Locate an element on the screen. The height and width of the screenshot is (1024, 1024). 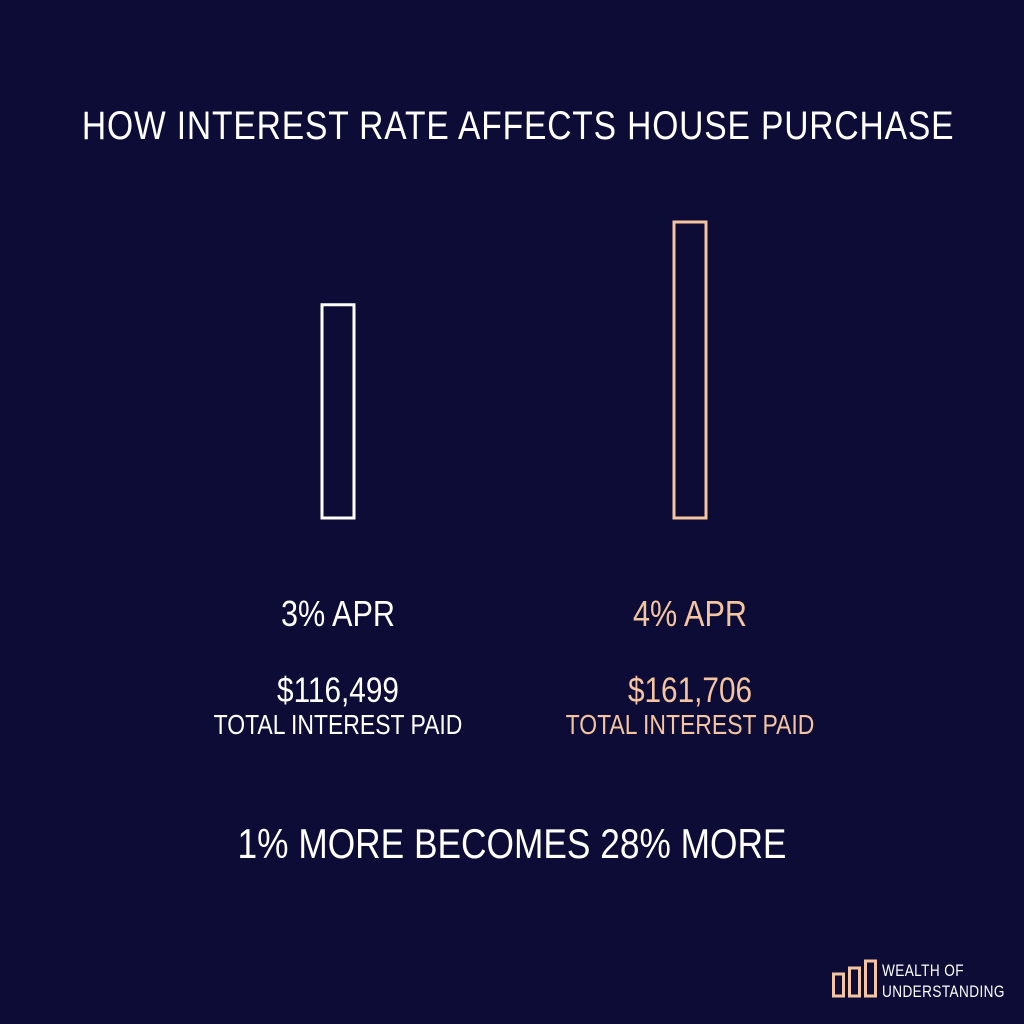
bar-chart-icon is located at coordinates (854, 978).